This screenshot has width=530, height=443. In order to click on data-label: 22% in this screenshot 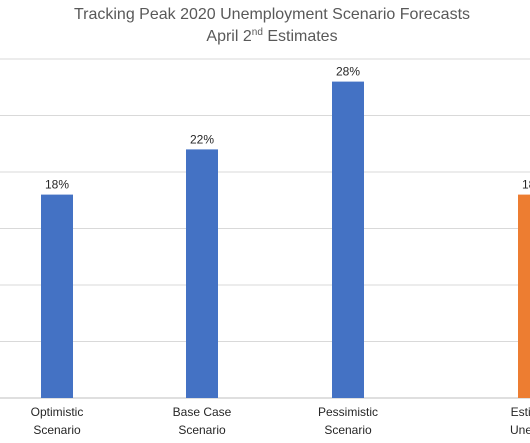, I will do `click(202, 139)`.